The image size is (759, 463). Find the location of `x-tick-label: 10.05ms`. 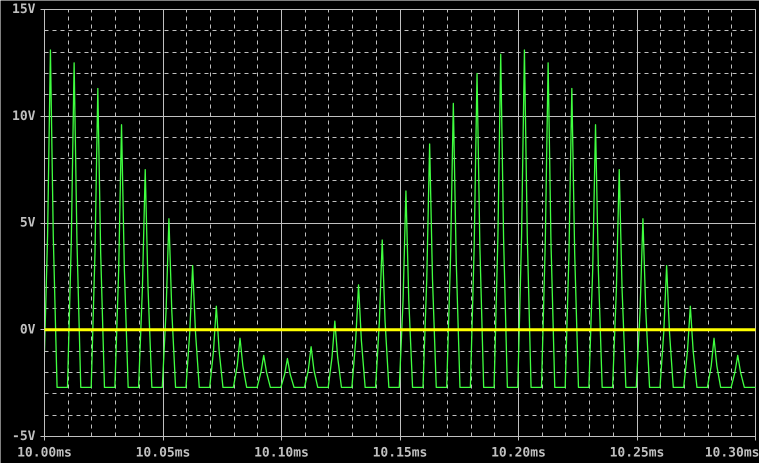

x-tick-label: 10.05ms is located at coordinates (163, 453).